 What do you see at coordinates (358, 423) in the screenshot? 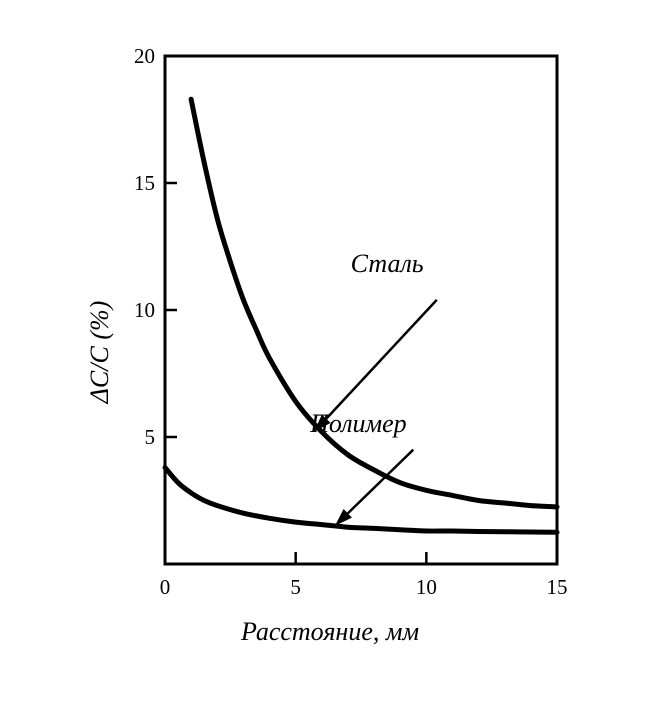
I see `annotation-polymer: Полимер` at bounding box center [358, 423].